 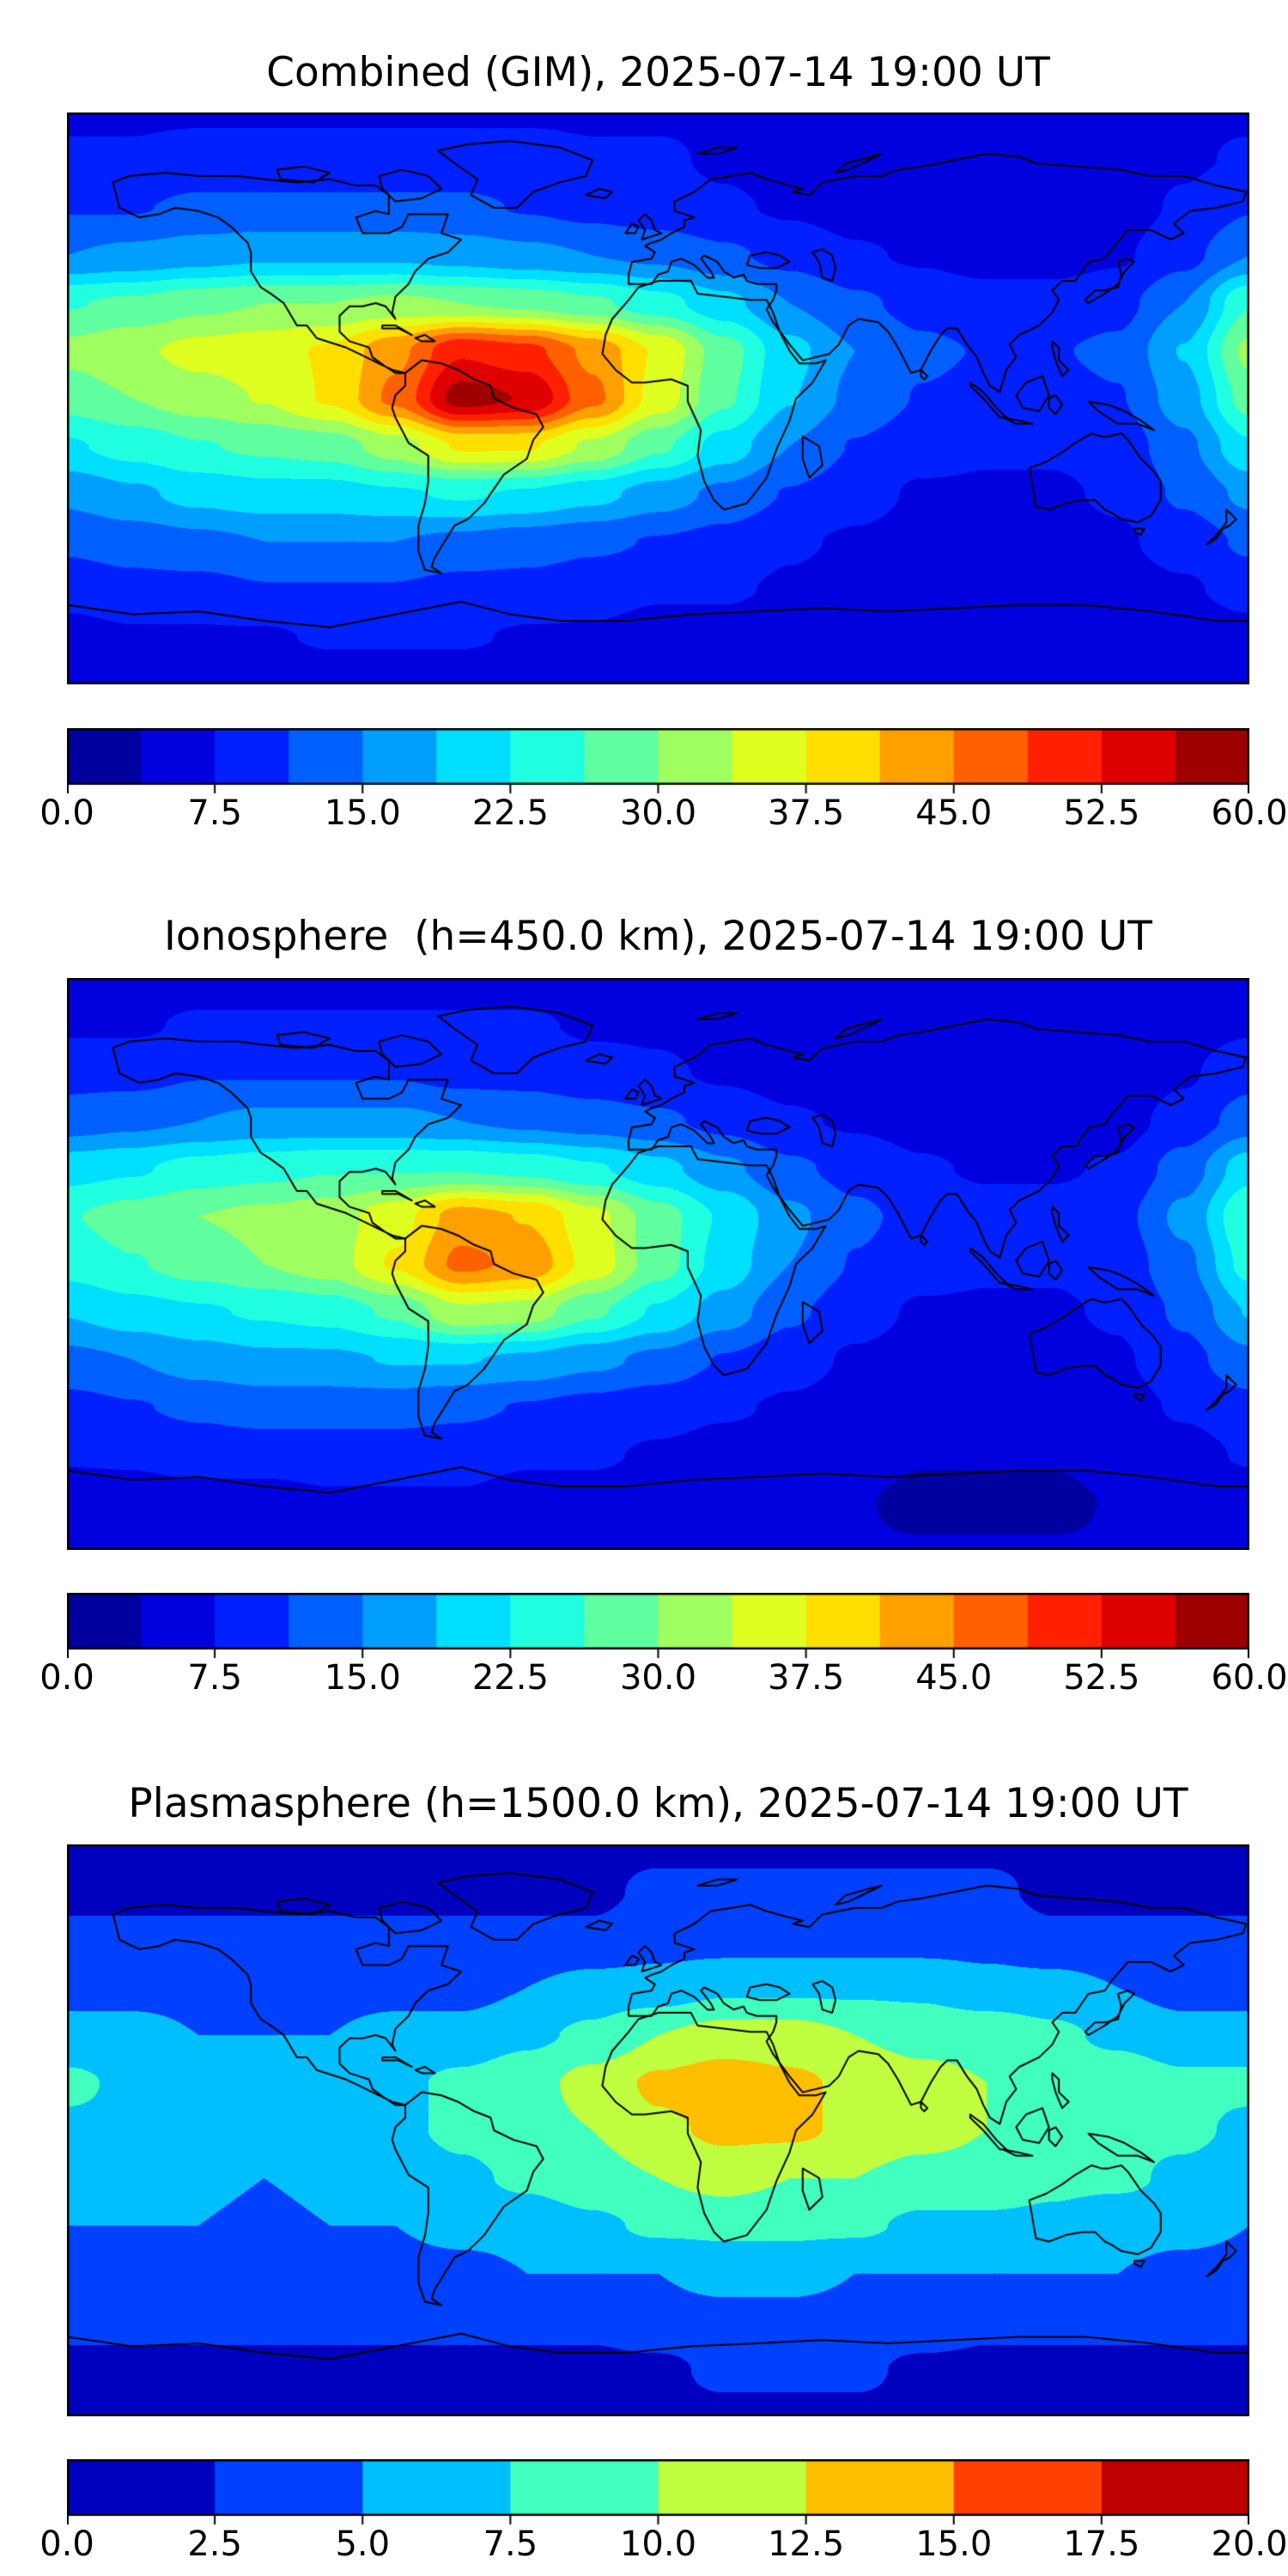 What do you see at coordinates (1250, 2544) in the screenshot?
I see `colorbar-tick-label: 20.0` at bounding box center [1250, 2544].